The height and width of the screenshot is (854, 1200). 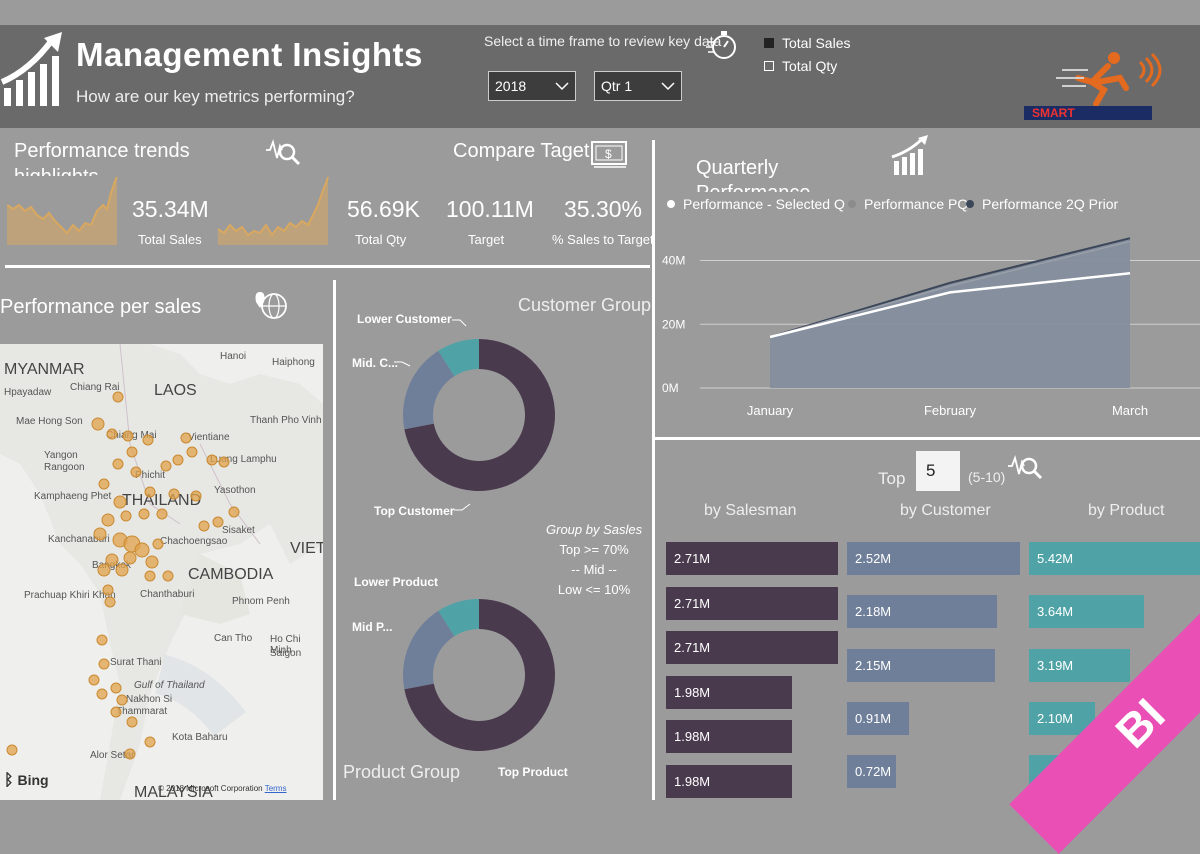 What do you see at coordinates (921, 665) in the screenshot?
I see `bar-customer: 2.15M` at bounding box center [921, 665].